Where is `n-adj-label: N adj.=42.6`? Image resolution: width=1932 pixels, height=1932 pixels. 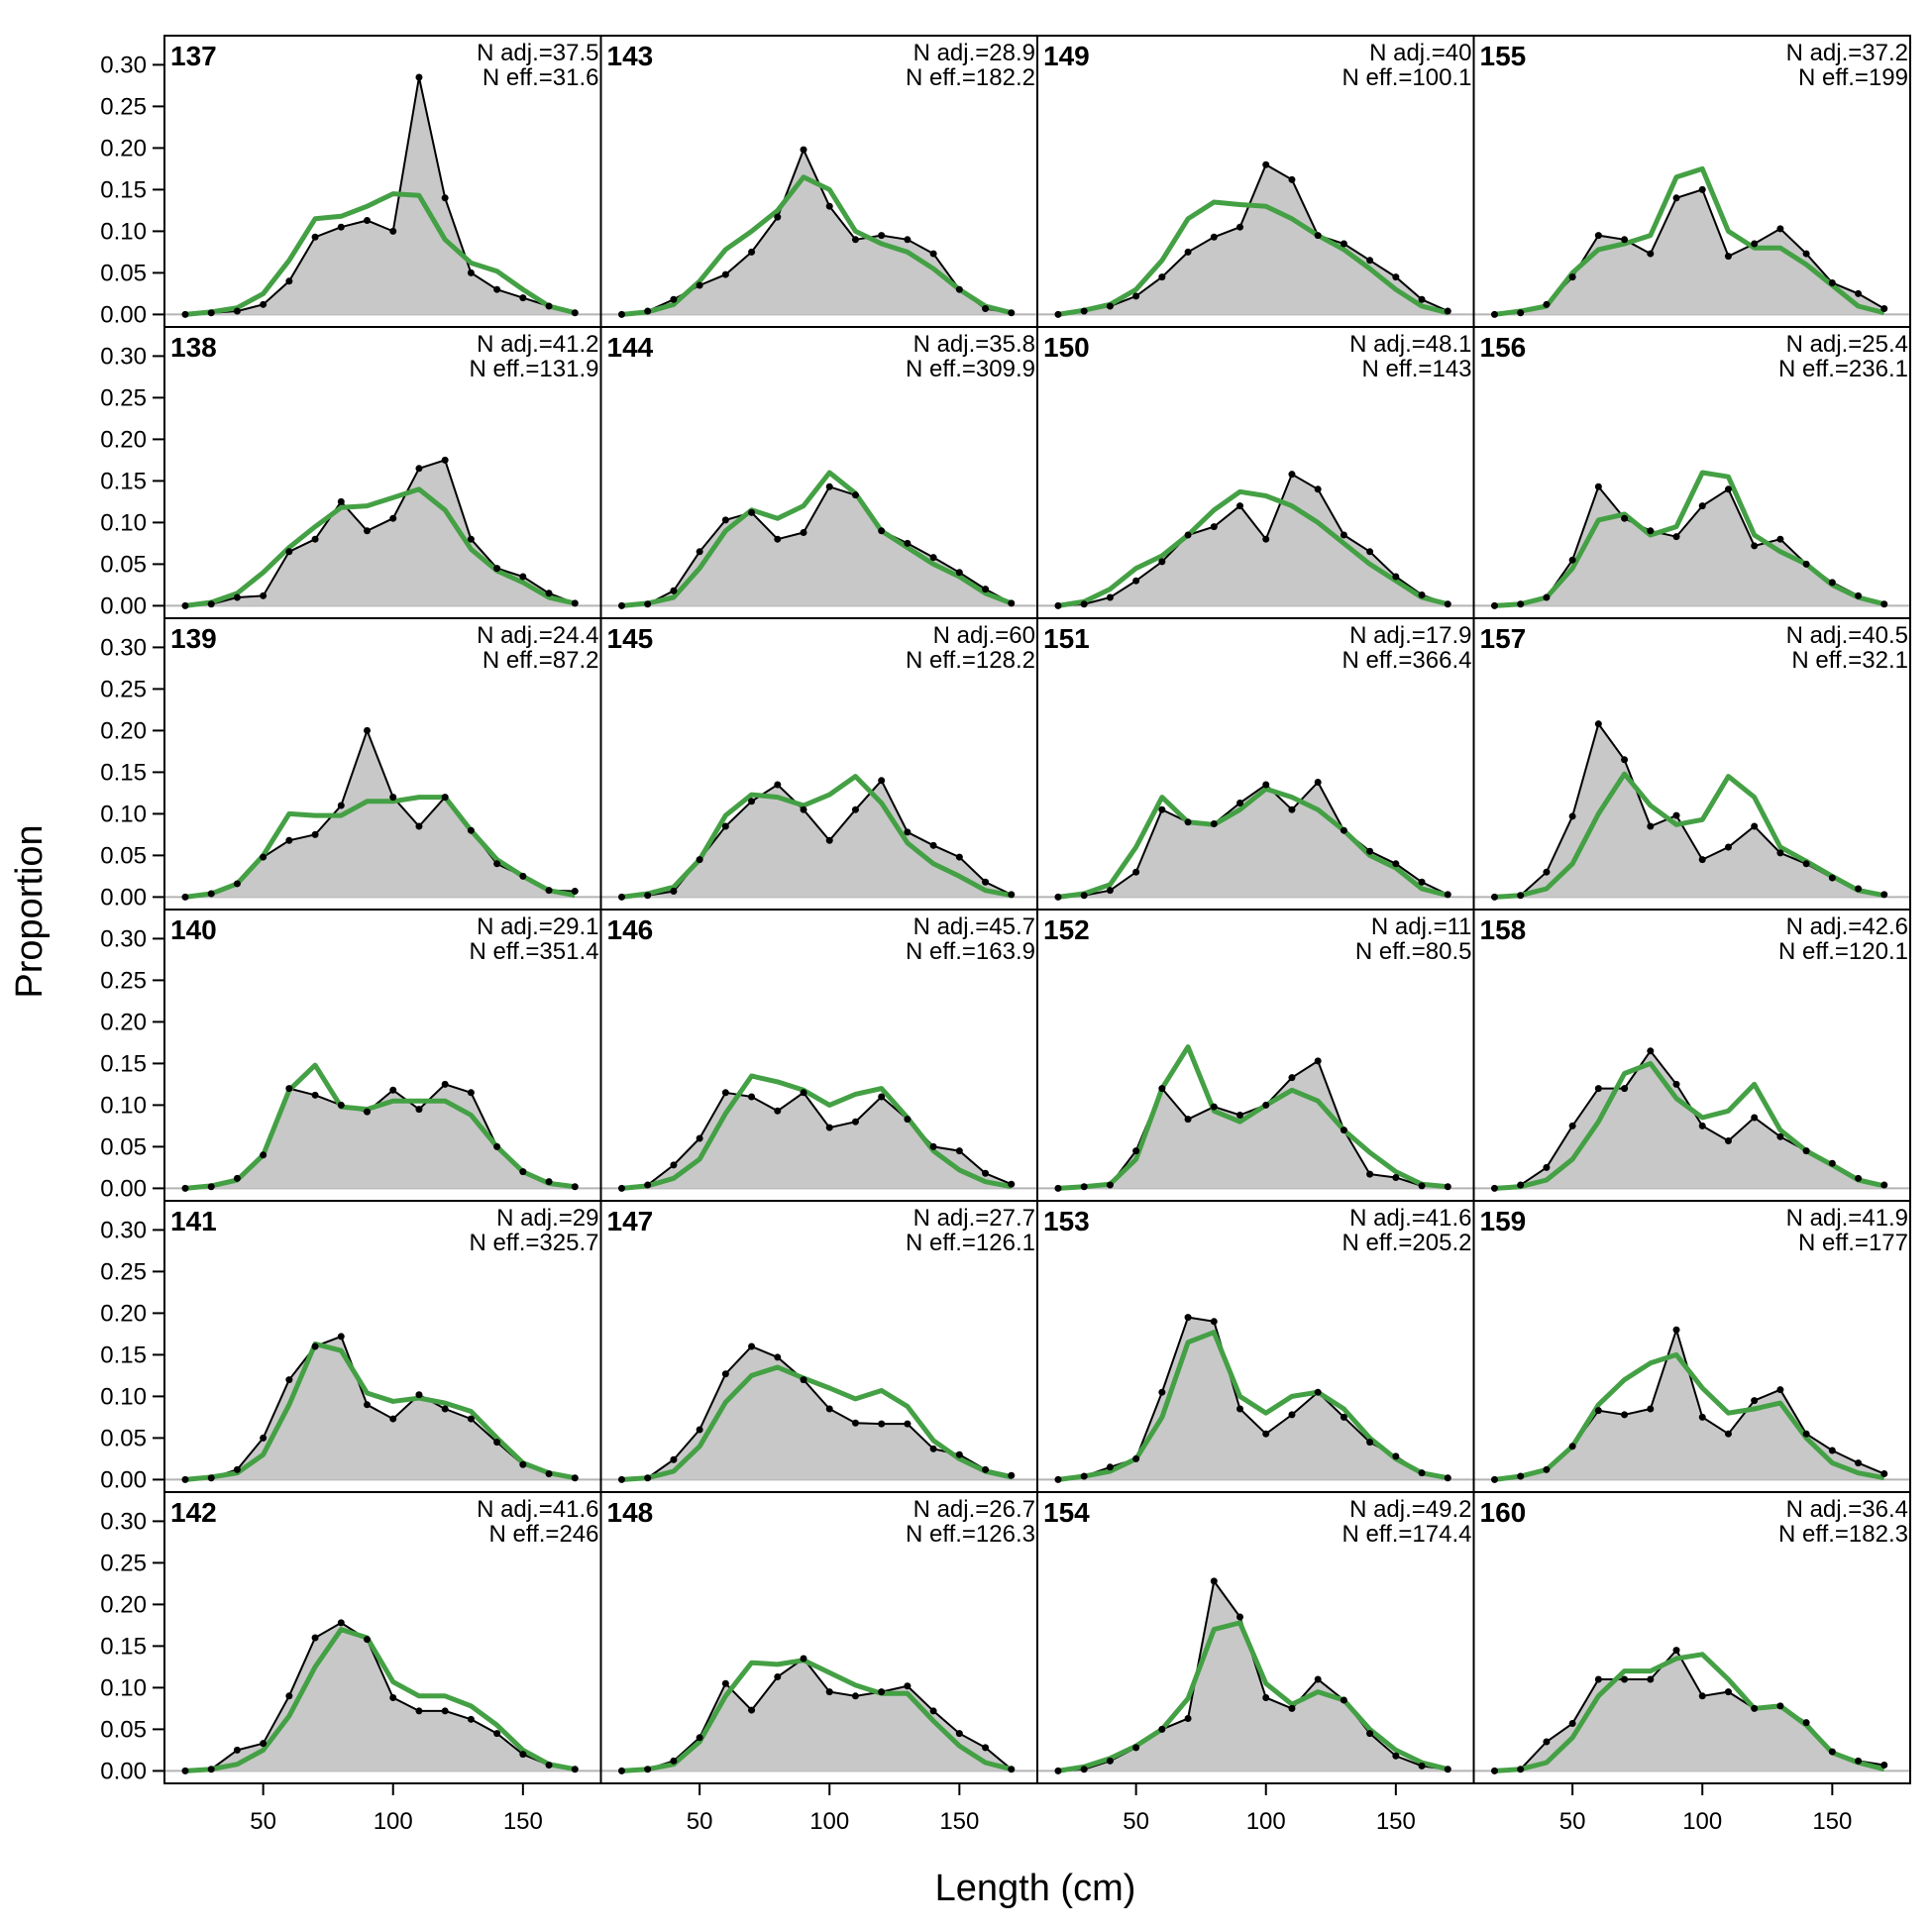
n-adj-label: N adj.=42.6 is located at coordinates (1847, 927).